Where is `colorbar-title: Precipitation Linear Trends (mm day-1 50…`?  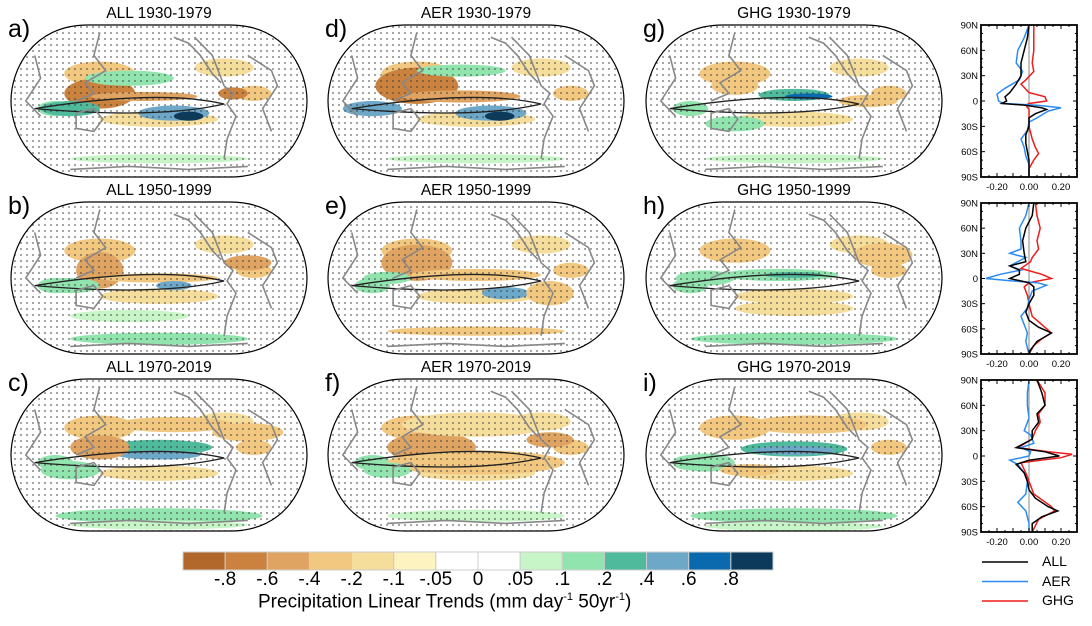 colorbar-title: Precipitation Linear Trends (mm day-1 50… is located at coordinates (444, 602).